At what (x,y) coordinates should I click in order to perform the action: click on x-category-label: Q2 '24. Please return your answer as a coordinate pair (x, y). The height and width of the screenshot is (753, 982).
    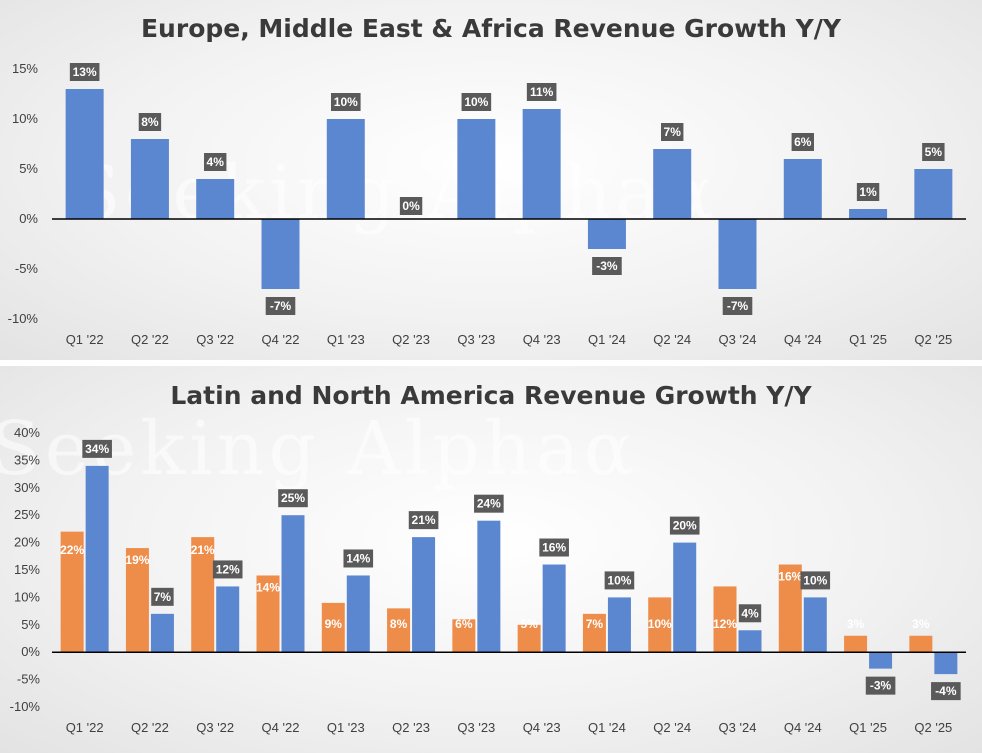
    Looking at the image, I should click on (672, 339).